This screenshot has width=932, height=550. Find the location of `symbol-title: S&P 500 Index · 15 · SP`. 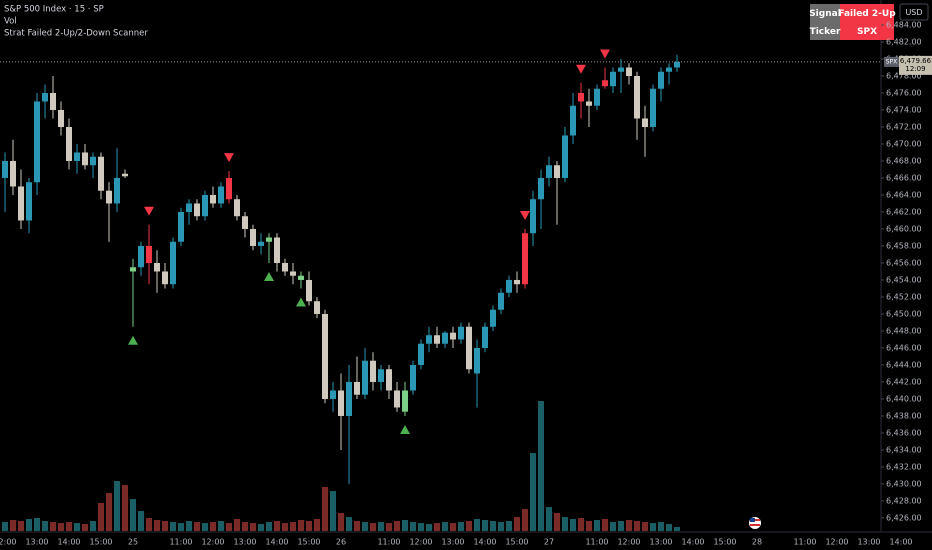

symbol-title: S&P 500 Index · 15 · SP is located at coordinates (54, 10).